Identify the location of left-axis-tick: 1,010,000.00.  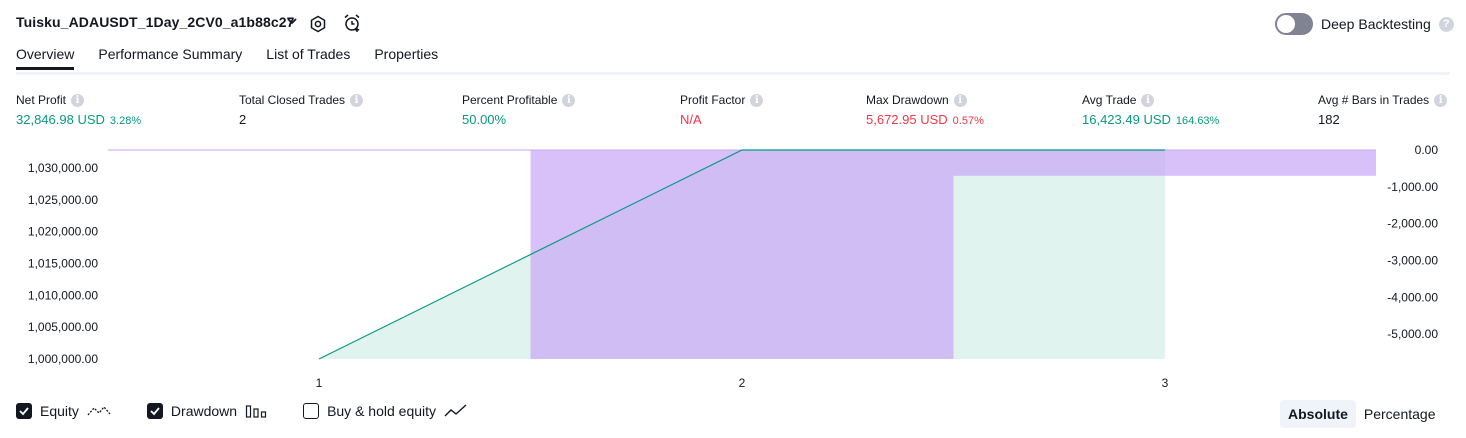
(63, 295).